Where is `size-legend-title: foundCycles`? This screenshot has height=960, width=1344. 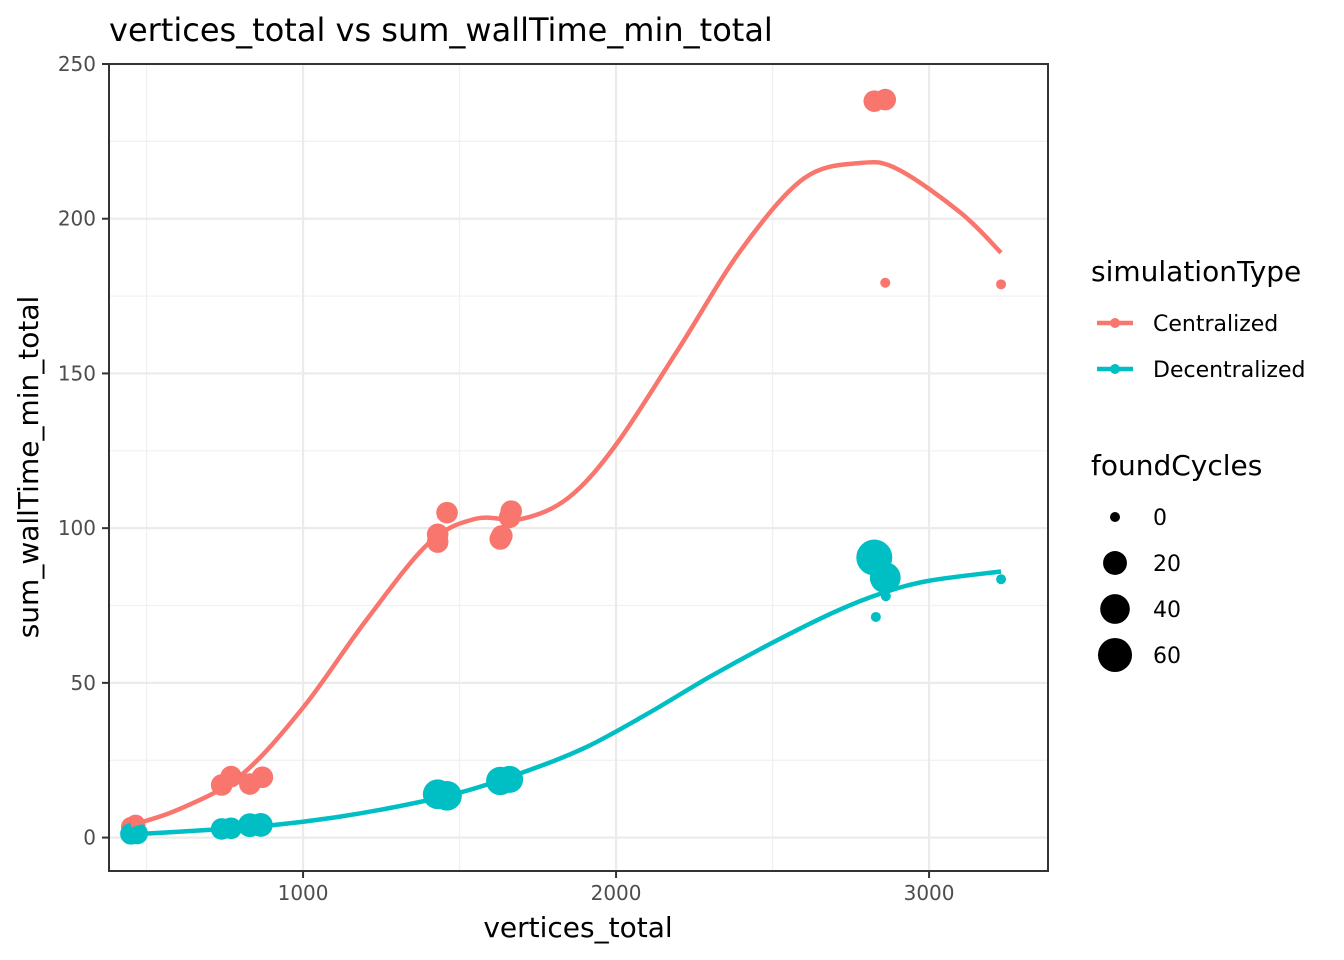 size-legend-title: foundCycles is located at coordinates (1176, 465).